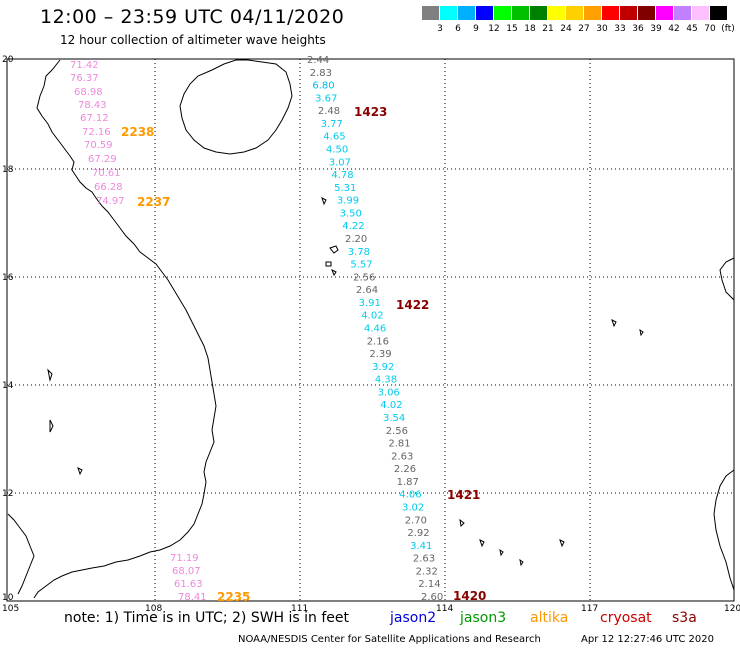 The width and height of the screenshot is (740, 650). I want to click on wave-height-value: 3.06, so click(389, 392).